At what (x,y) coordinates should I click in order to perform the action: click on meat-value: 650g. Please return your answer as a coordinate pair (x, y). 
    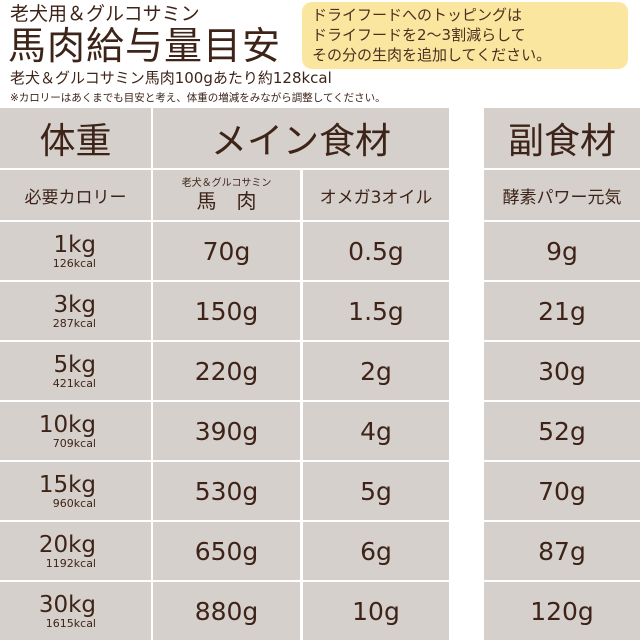
    Looking at the image, I should click on (226, 551).